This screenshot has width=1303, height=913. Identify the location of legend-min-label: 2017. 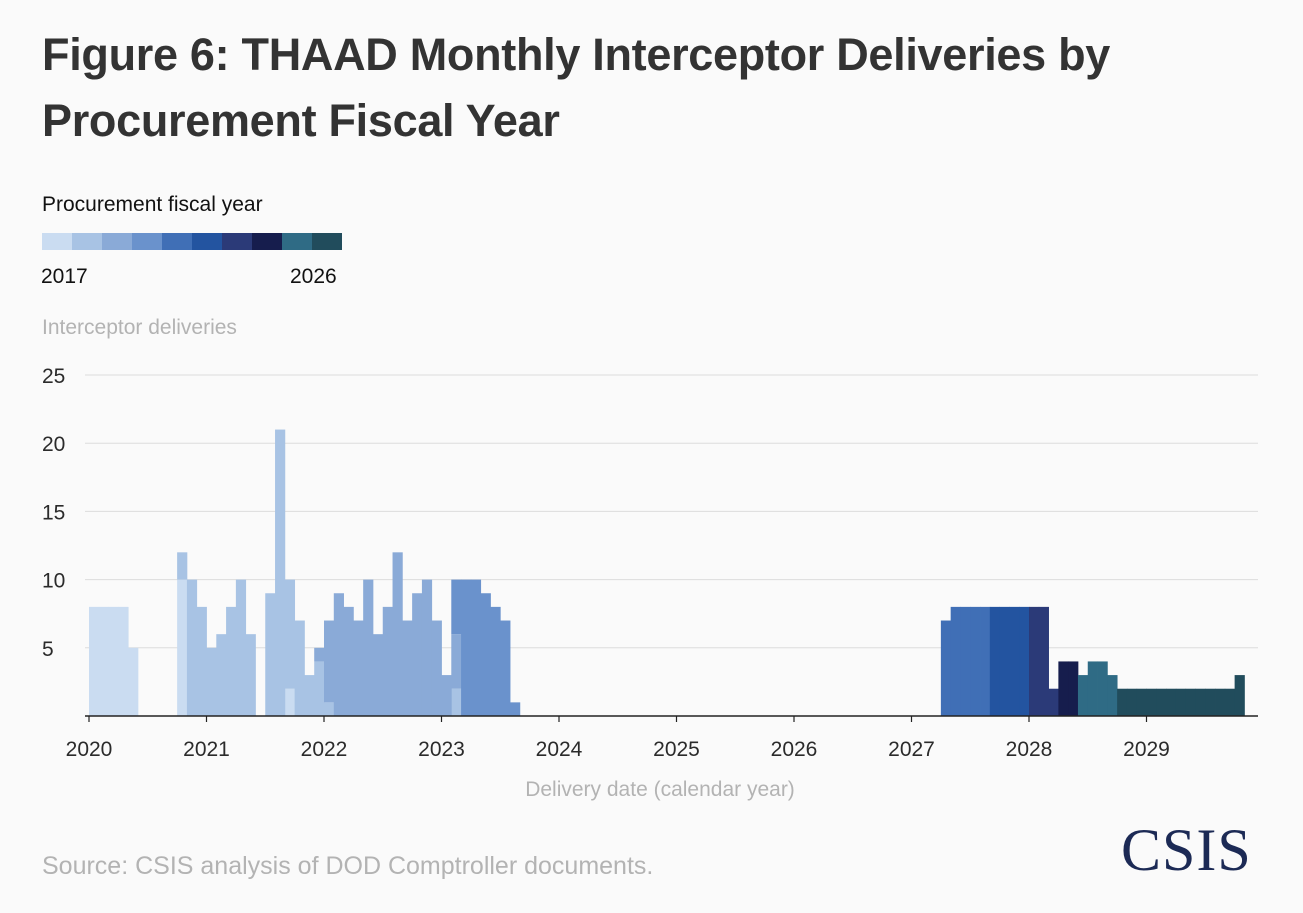
(64, 276).